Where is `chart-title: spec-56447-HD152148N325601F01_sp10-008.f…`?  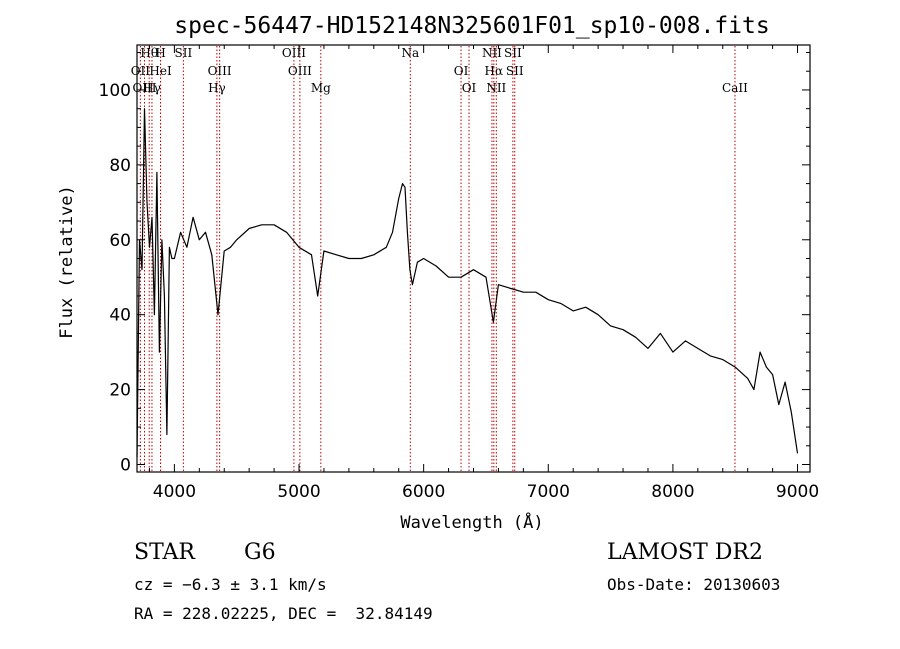 chart-title: spec-56447-HD152148N325601F01_sp10-008.f… is located at coordinates (471, 26).